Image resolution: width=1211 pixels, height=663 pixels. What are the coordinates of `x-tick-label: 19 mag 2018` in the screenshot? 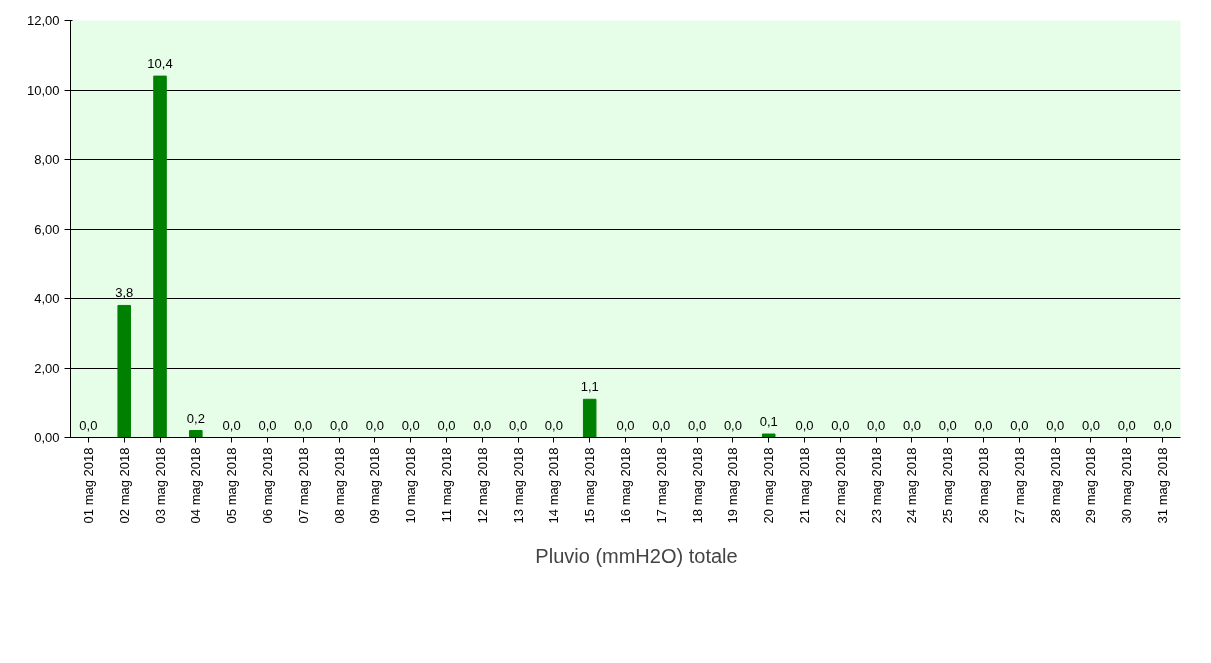 It's located at (733, 485).